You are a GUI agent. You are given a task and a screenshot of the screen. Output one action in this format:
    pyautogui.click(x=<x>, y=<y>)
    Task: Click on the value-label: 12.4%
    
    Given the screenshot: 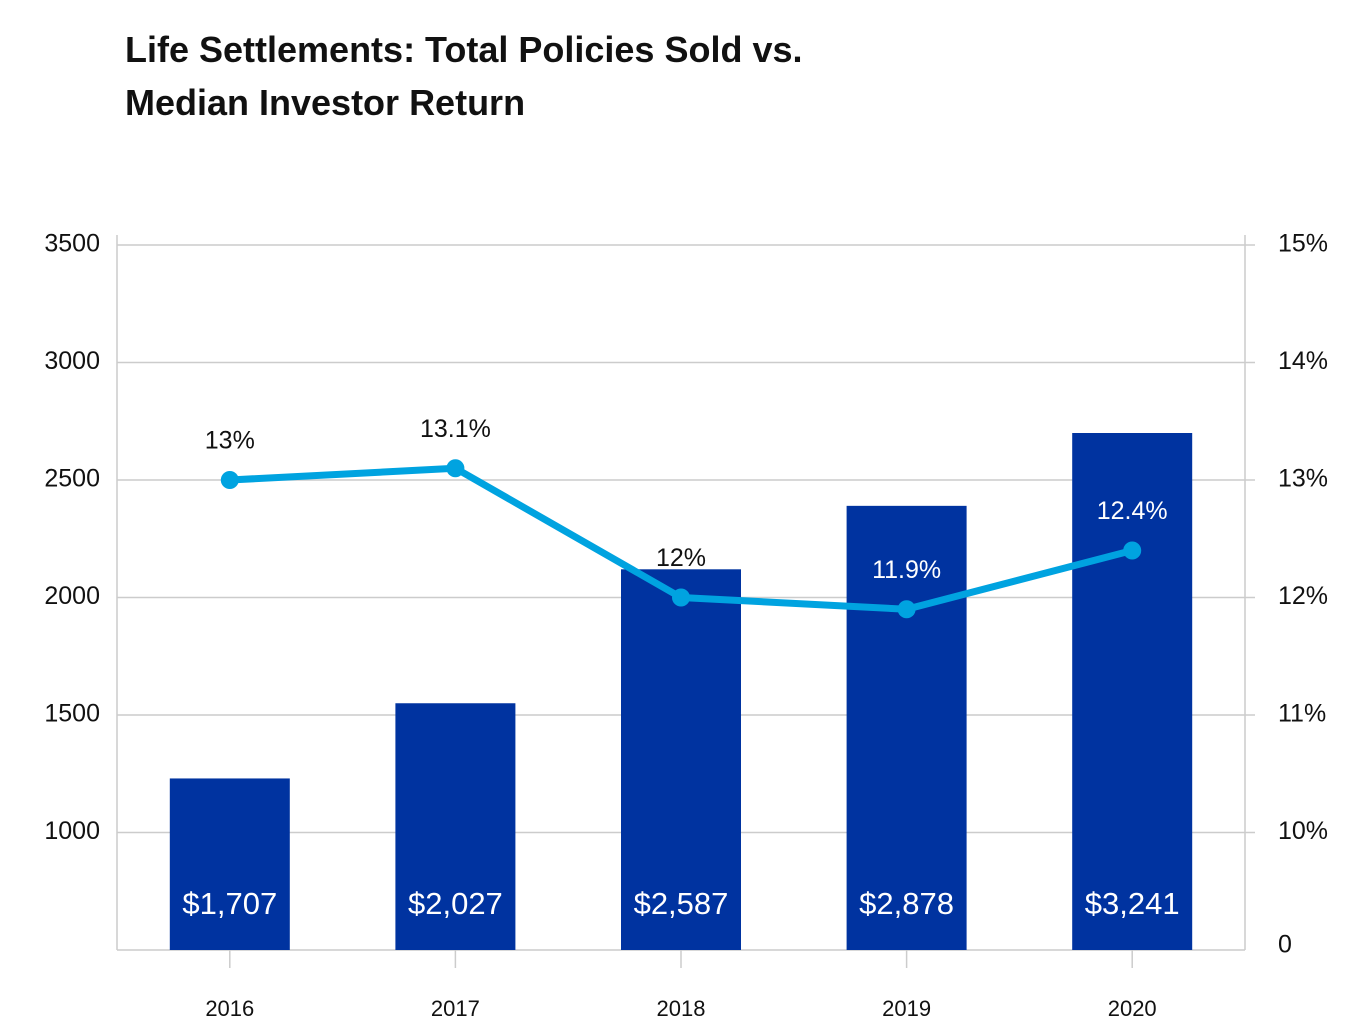 What is the action you would take?
    pyautogui.click(x=1132, y=511)
    